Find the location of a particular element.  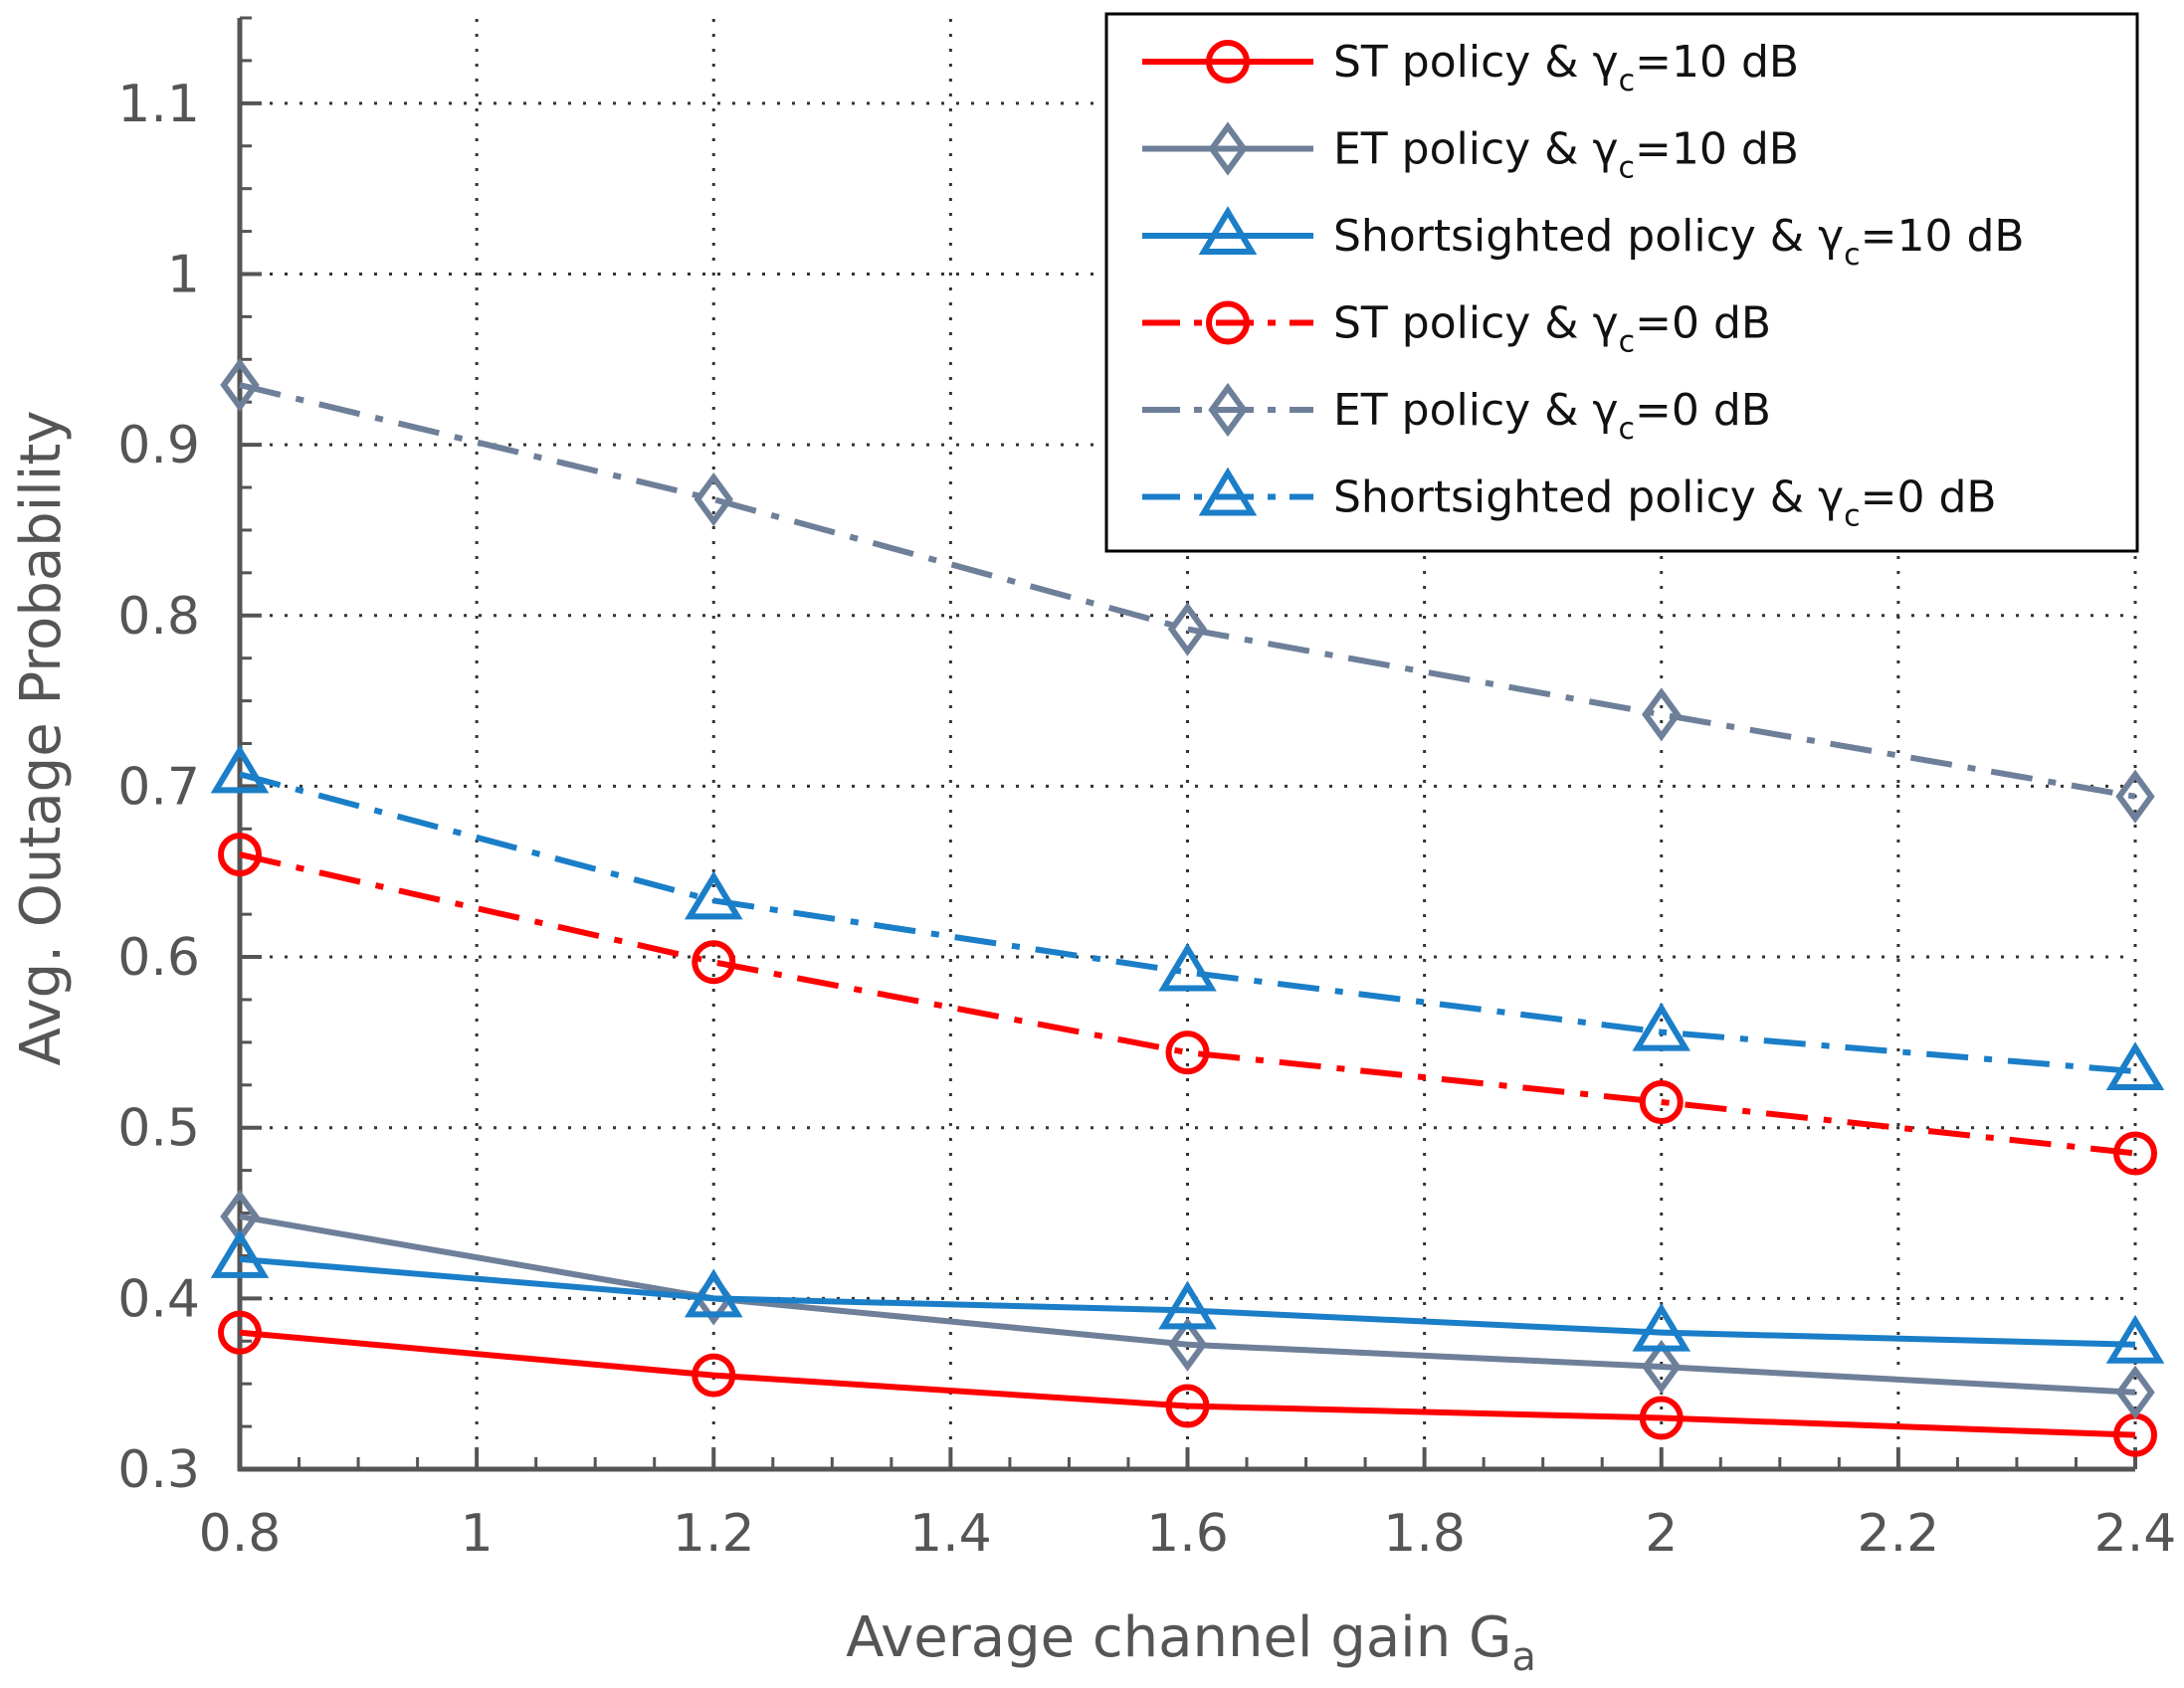

y-tick-label: 0.8 is located at coordinates (159, 617).